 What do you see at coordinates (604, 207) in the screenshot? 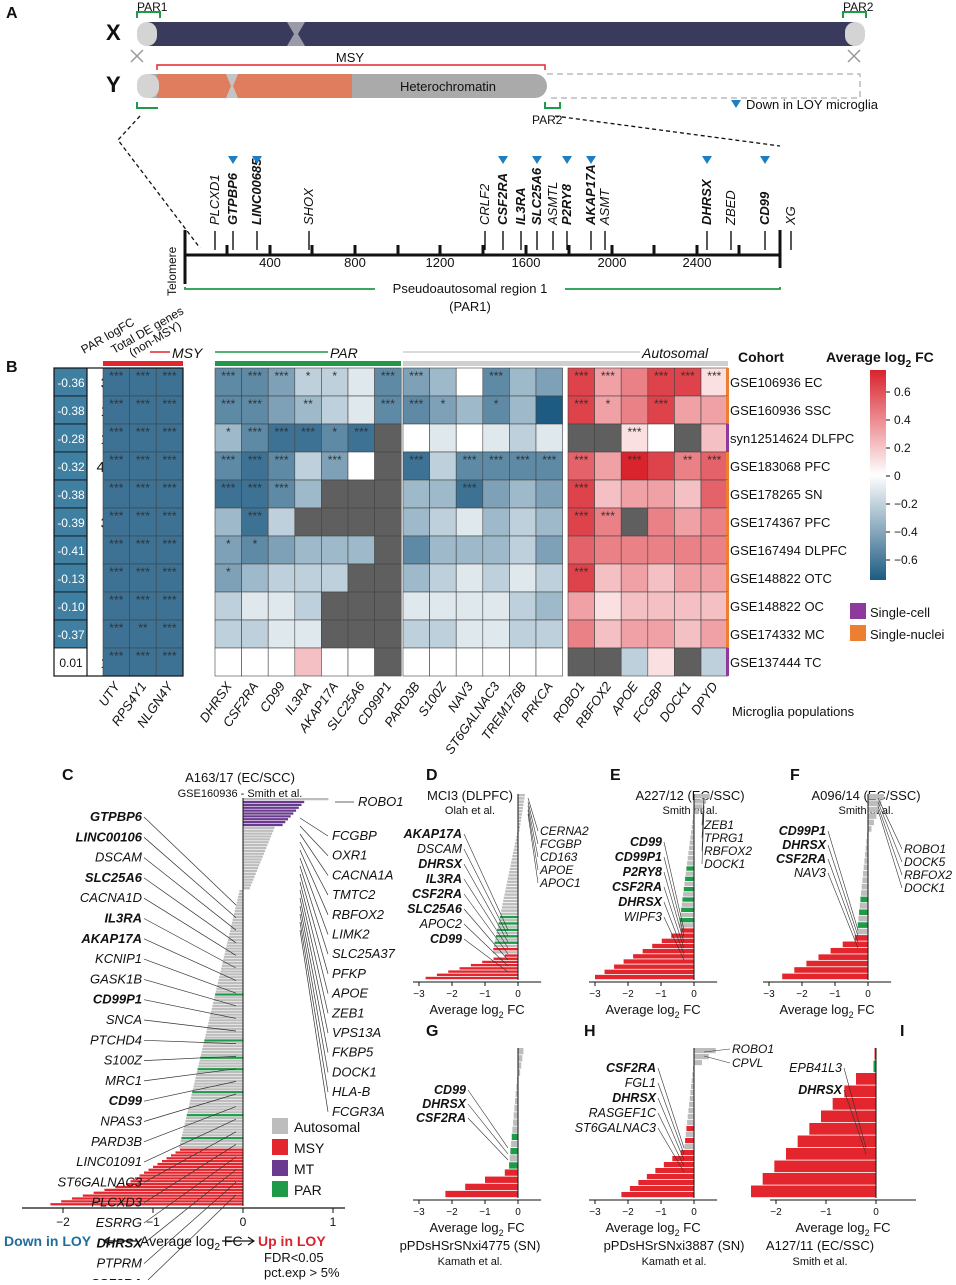
I see `gene-label: ASMT` at bounding box center [604, 207].